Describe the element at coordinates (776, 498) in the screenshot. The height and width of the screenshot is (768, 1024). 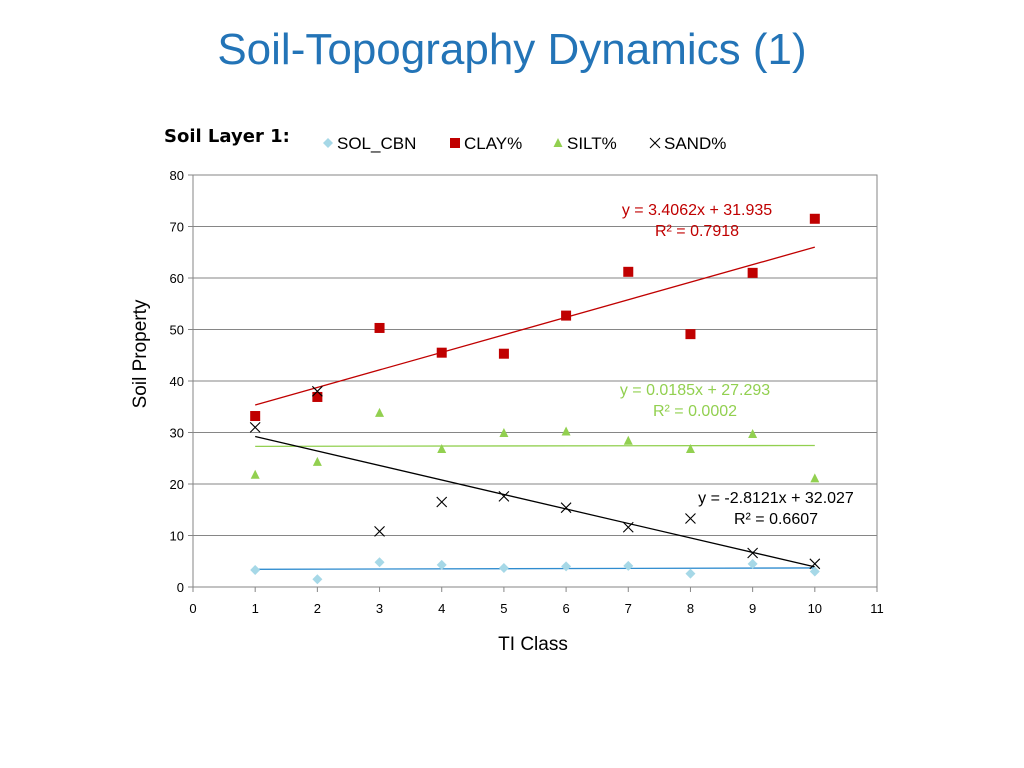
I see `equation-sand: y = -2.8121x + 32.027` at that location.